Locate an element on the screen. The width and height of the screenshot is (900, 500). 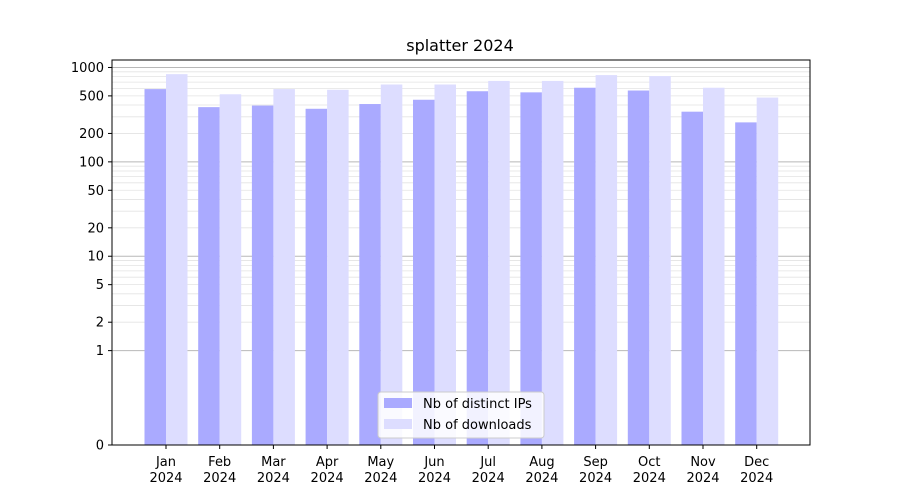
x-tick-label-month: Feb is located at coordinates (219, 462).